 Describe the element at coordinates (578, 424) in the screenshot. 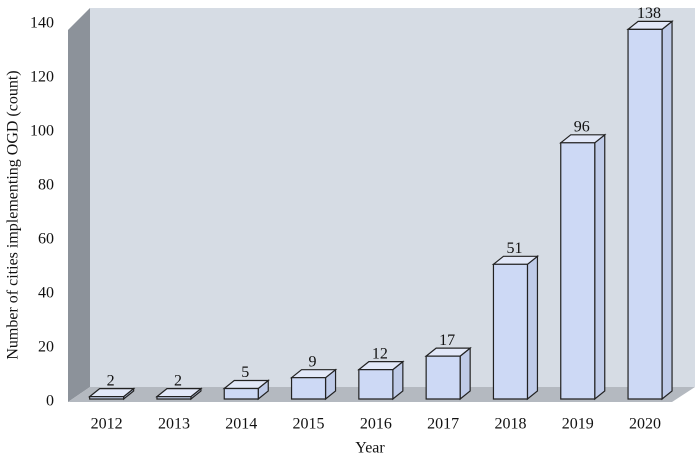

I see `x-tick-label: 2019` at that location.